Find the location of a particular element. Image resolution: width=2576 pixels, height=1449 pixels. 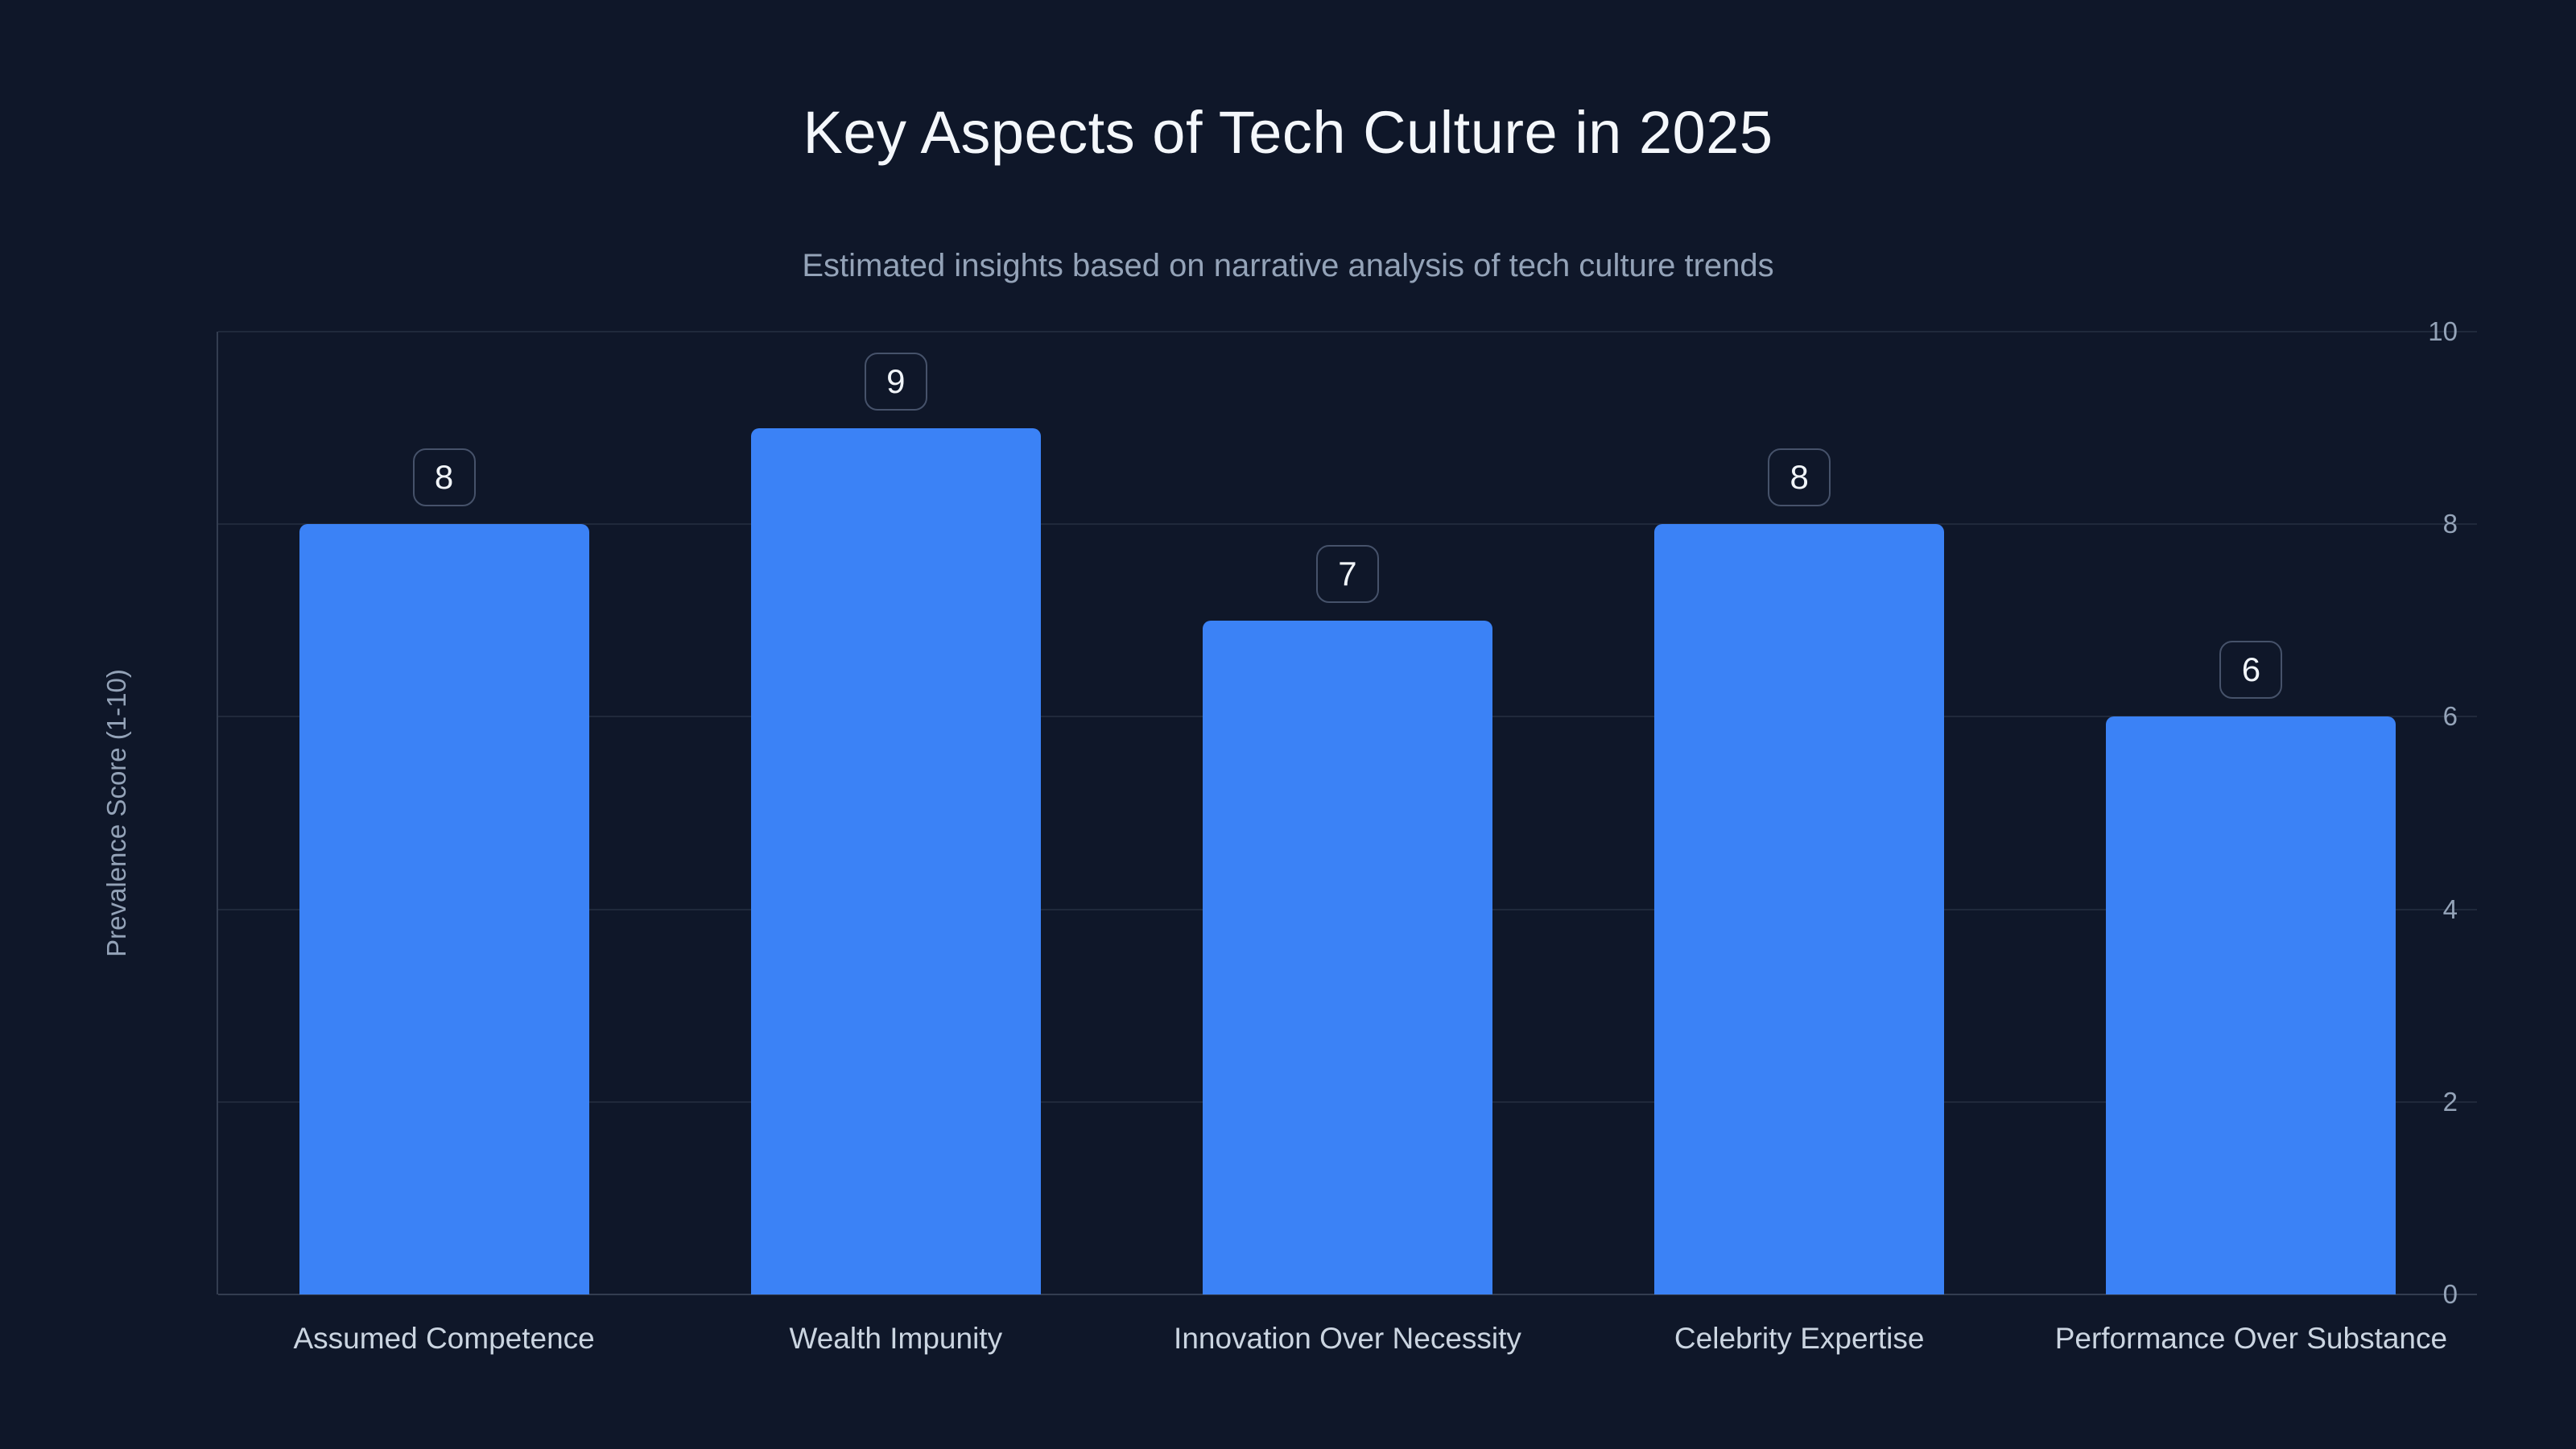

category-band: 8 Assumed Competence is located at coordinates (444, 844).